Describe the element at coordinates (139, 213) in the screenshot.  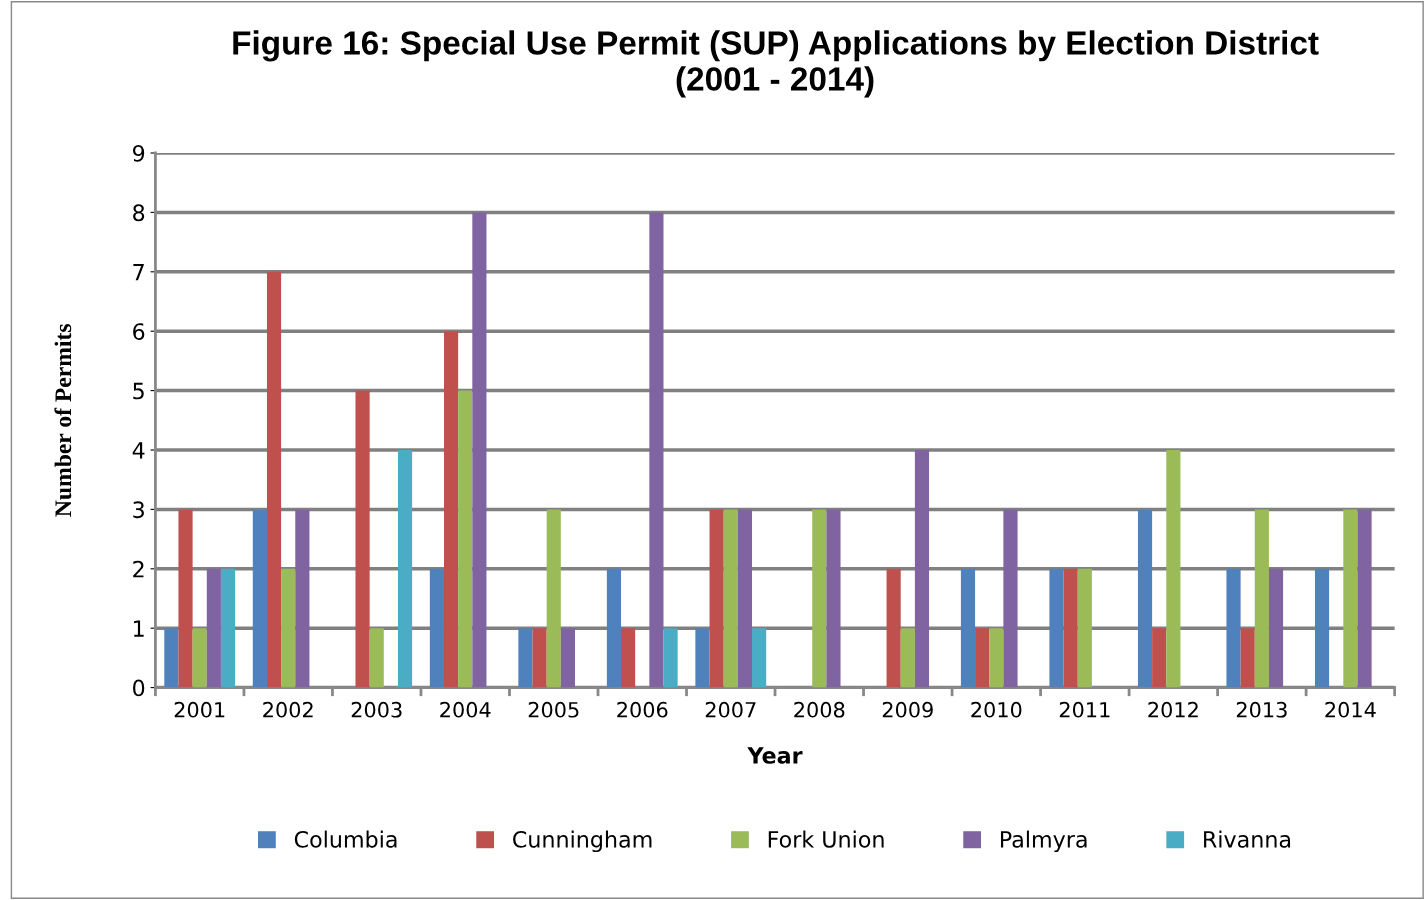
I see `y-tick-label: 8` at that location.